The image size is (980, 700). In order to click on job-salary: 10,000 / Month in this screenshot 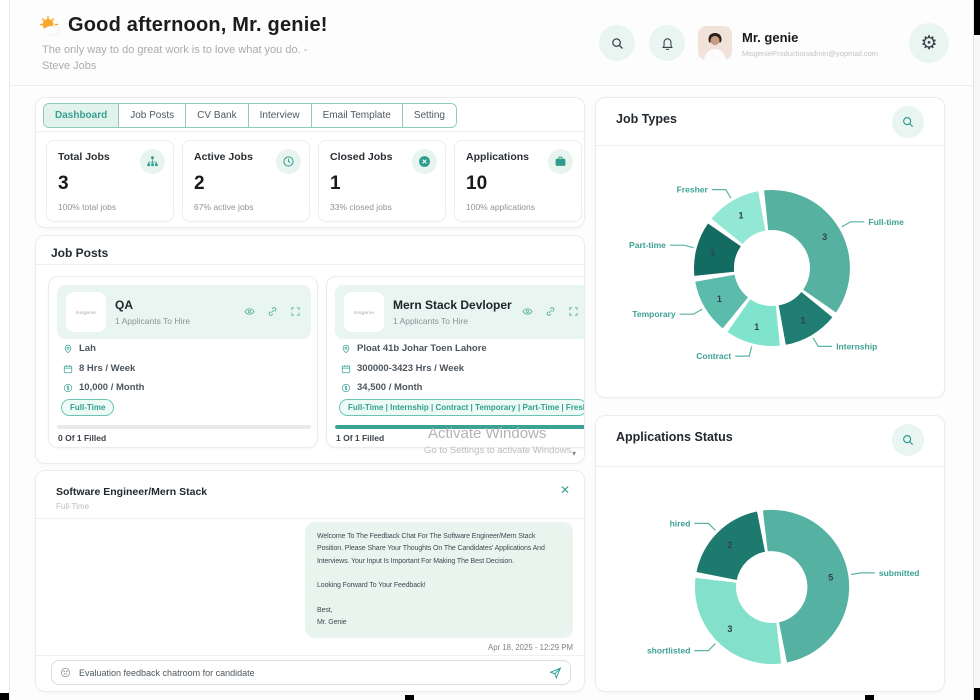, I will do `click(112, 387)`.